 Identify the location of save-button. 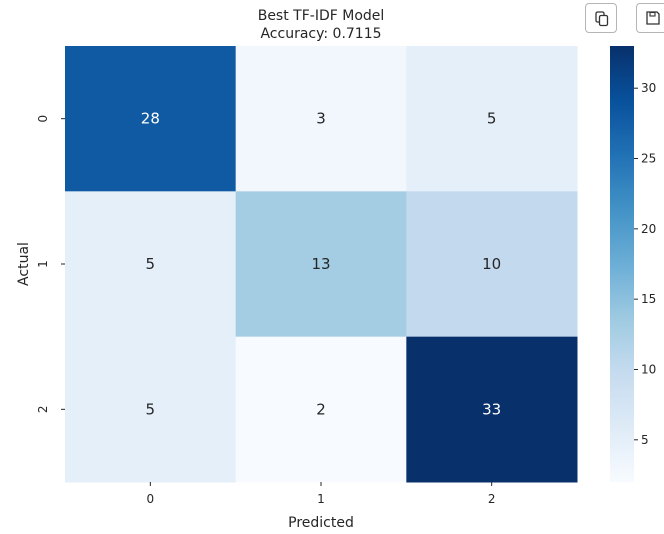
(650, 18).